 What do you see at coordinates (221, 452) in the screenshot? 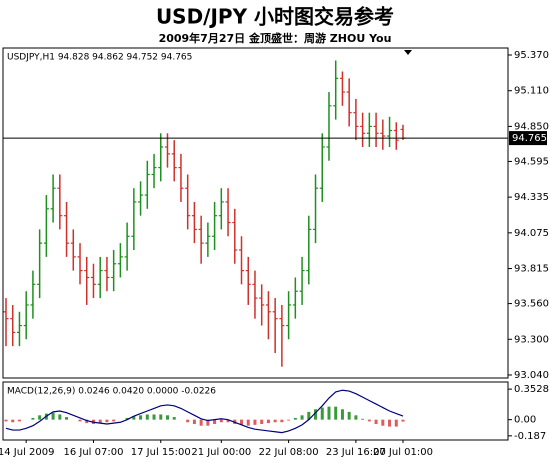
I see `x-tick-label: 21 Jul 00:00` at bounding box center [221, 452].